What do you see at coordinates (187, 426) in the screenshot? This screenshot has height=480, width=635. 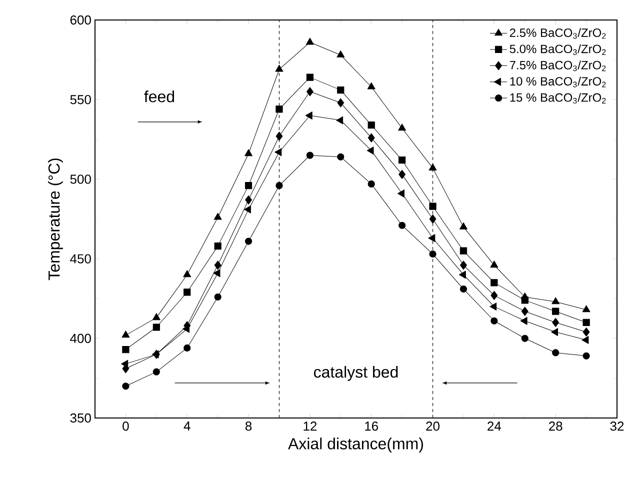 I see `x-tick-label: 4` at bounding box center [187, 426].